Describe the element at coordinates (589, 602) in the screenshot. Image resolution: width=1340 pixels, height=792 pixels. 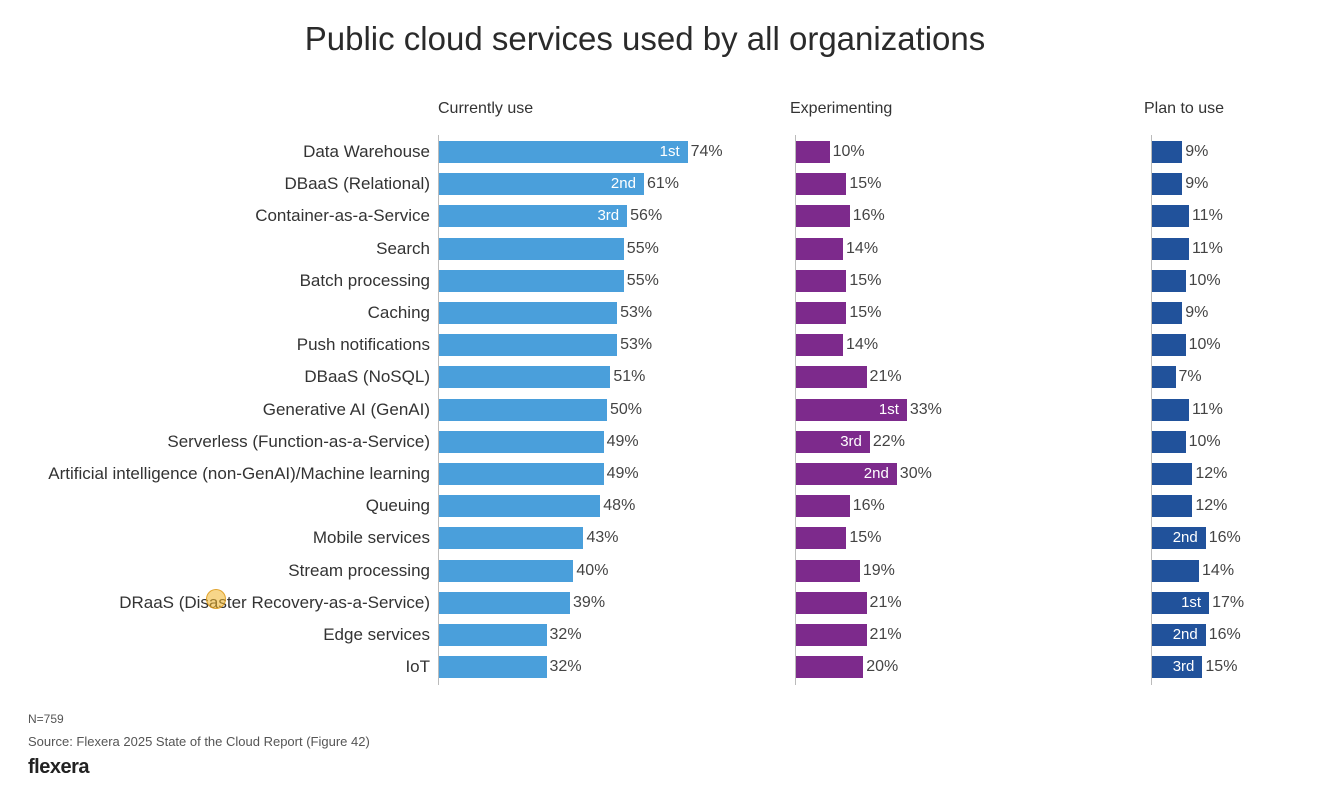
I see `value-label: 39%` at that location.